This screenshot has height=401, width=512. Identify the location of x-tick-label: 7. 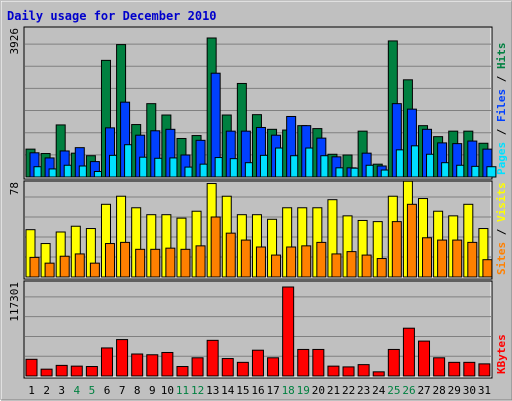
(122, 390).